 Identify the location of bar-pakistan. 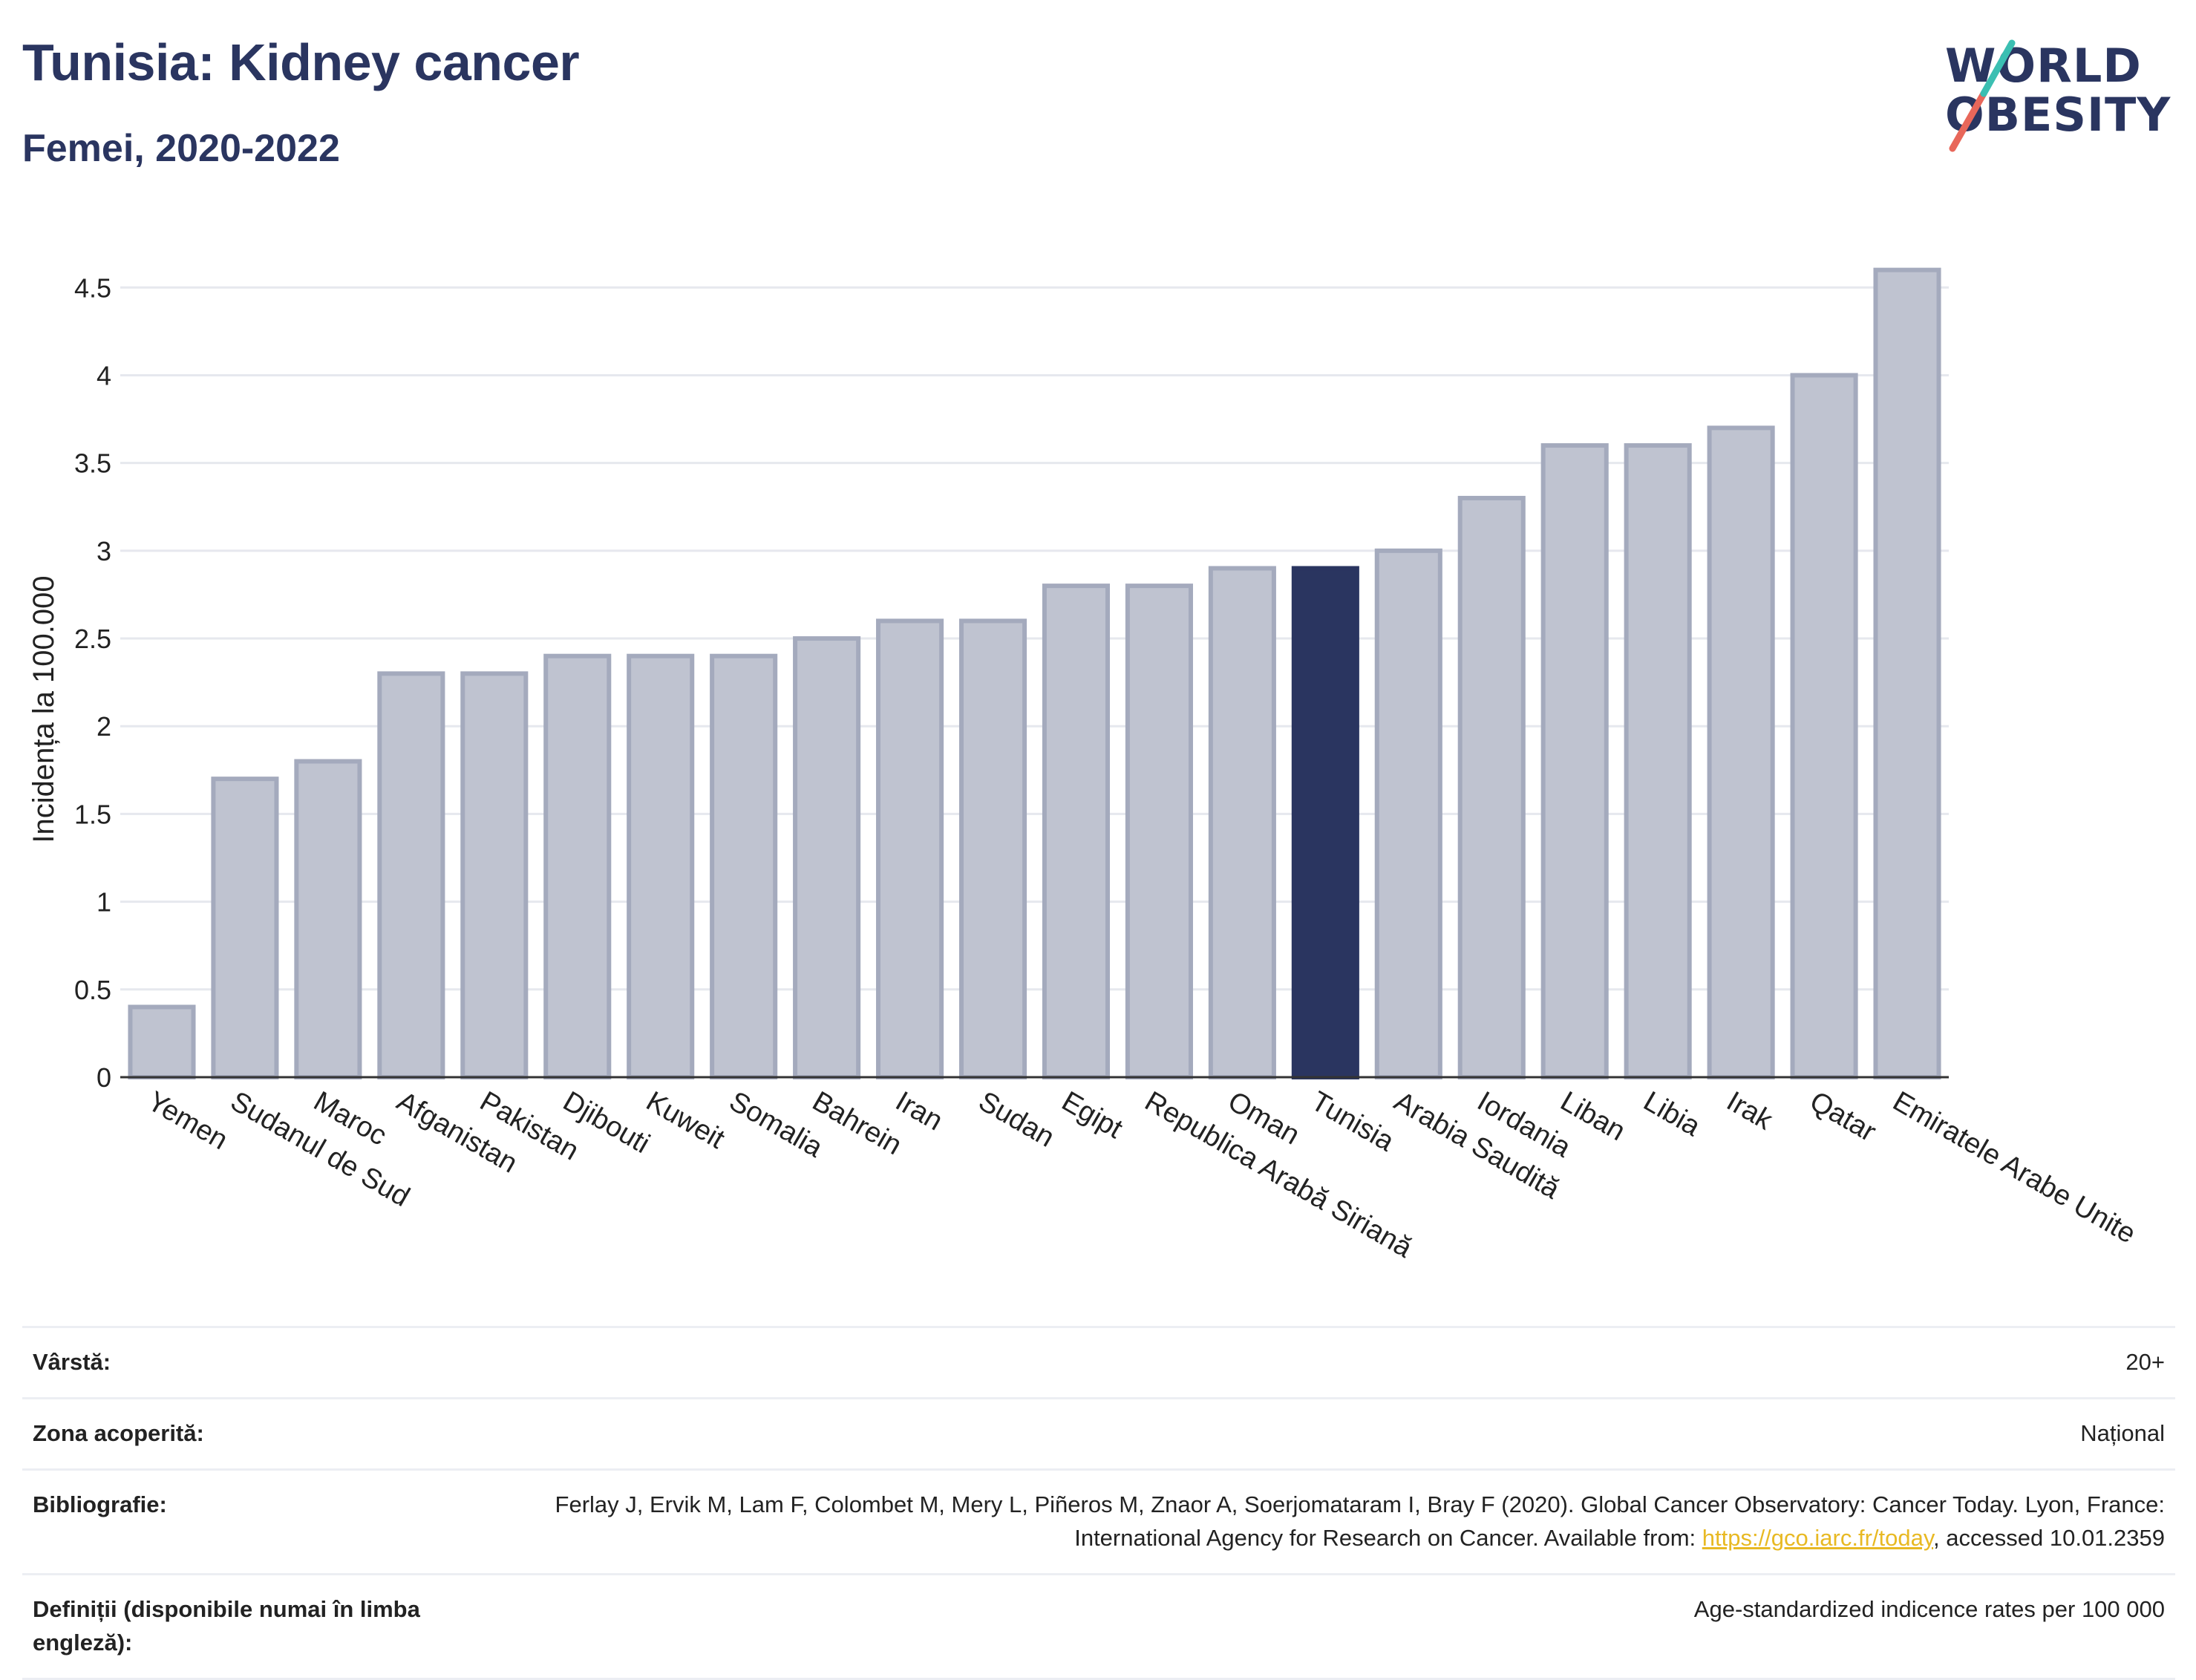
(494, 875).